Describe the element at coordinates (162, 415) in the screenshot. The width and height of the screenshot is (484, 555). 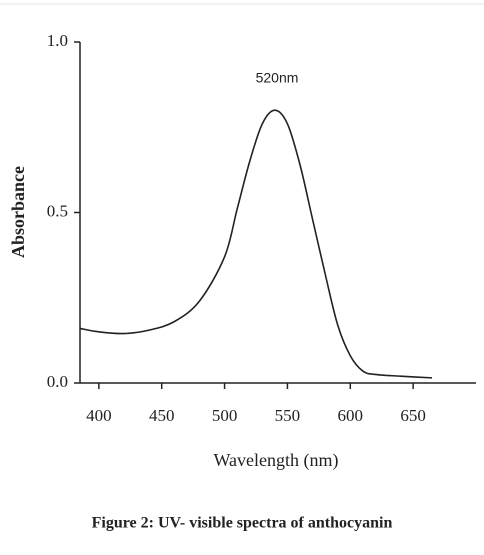
I see `x-tick-label: 450` at that location.